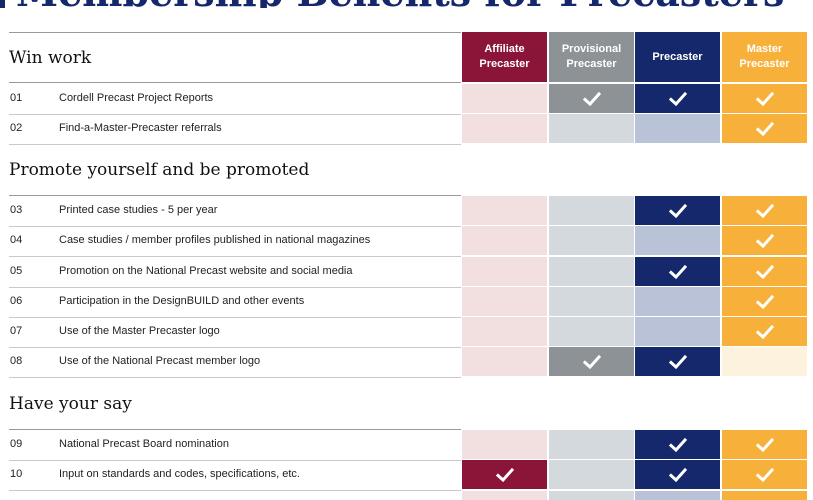 The image size is (813, 500). What do you see at coordinates (159, 170) in the screenshot?
I see `section-title: Promote yourself and be promoted` at bounding box center [159, 170].